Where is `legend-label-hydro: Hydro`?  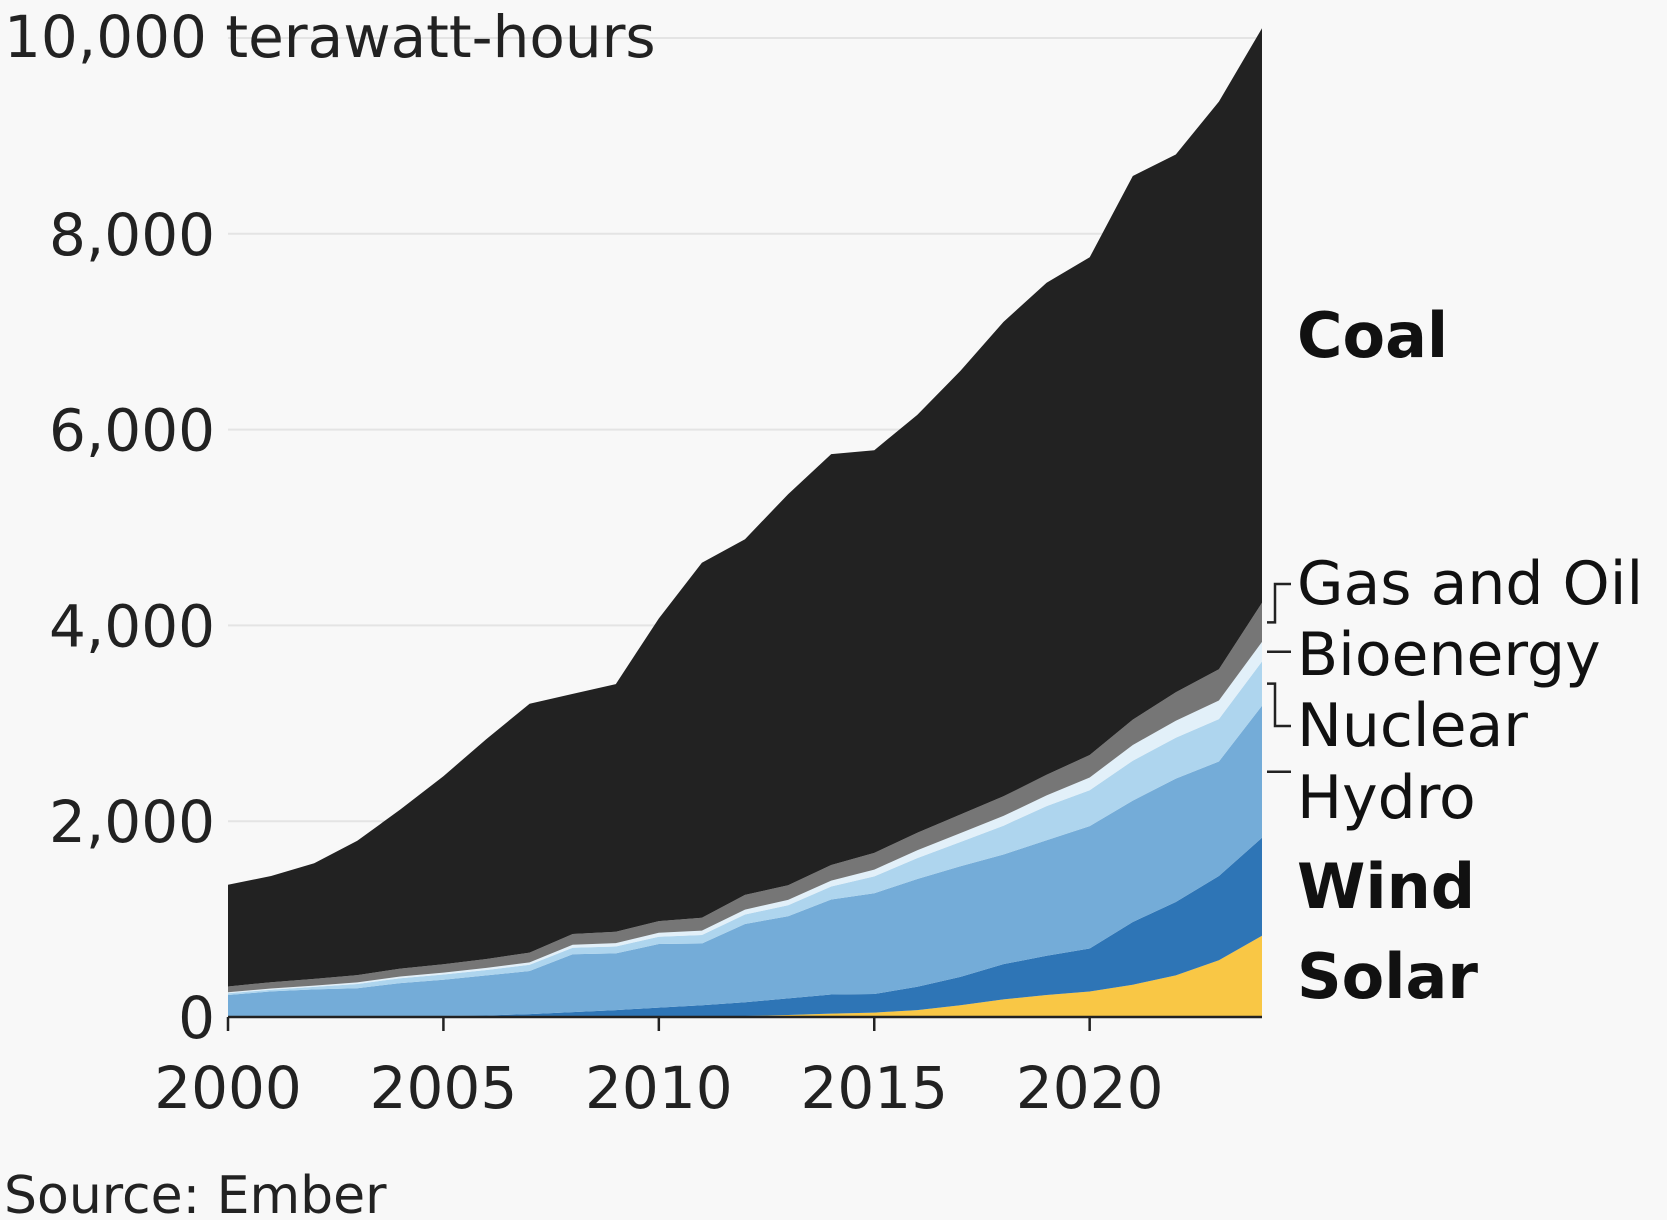 legend-label-hydro: Hydro is located at coordinates (1386, 798).